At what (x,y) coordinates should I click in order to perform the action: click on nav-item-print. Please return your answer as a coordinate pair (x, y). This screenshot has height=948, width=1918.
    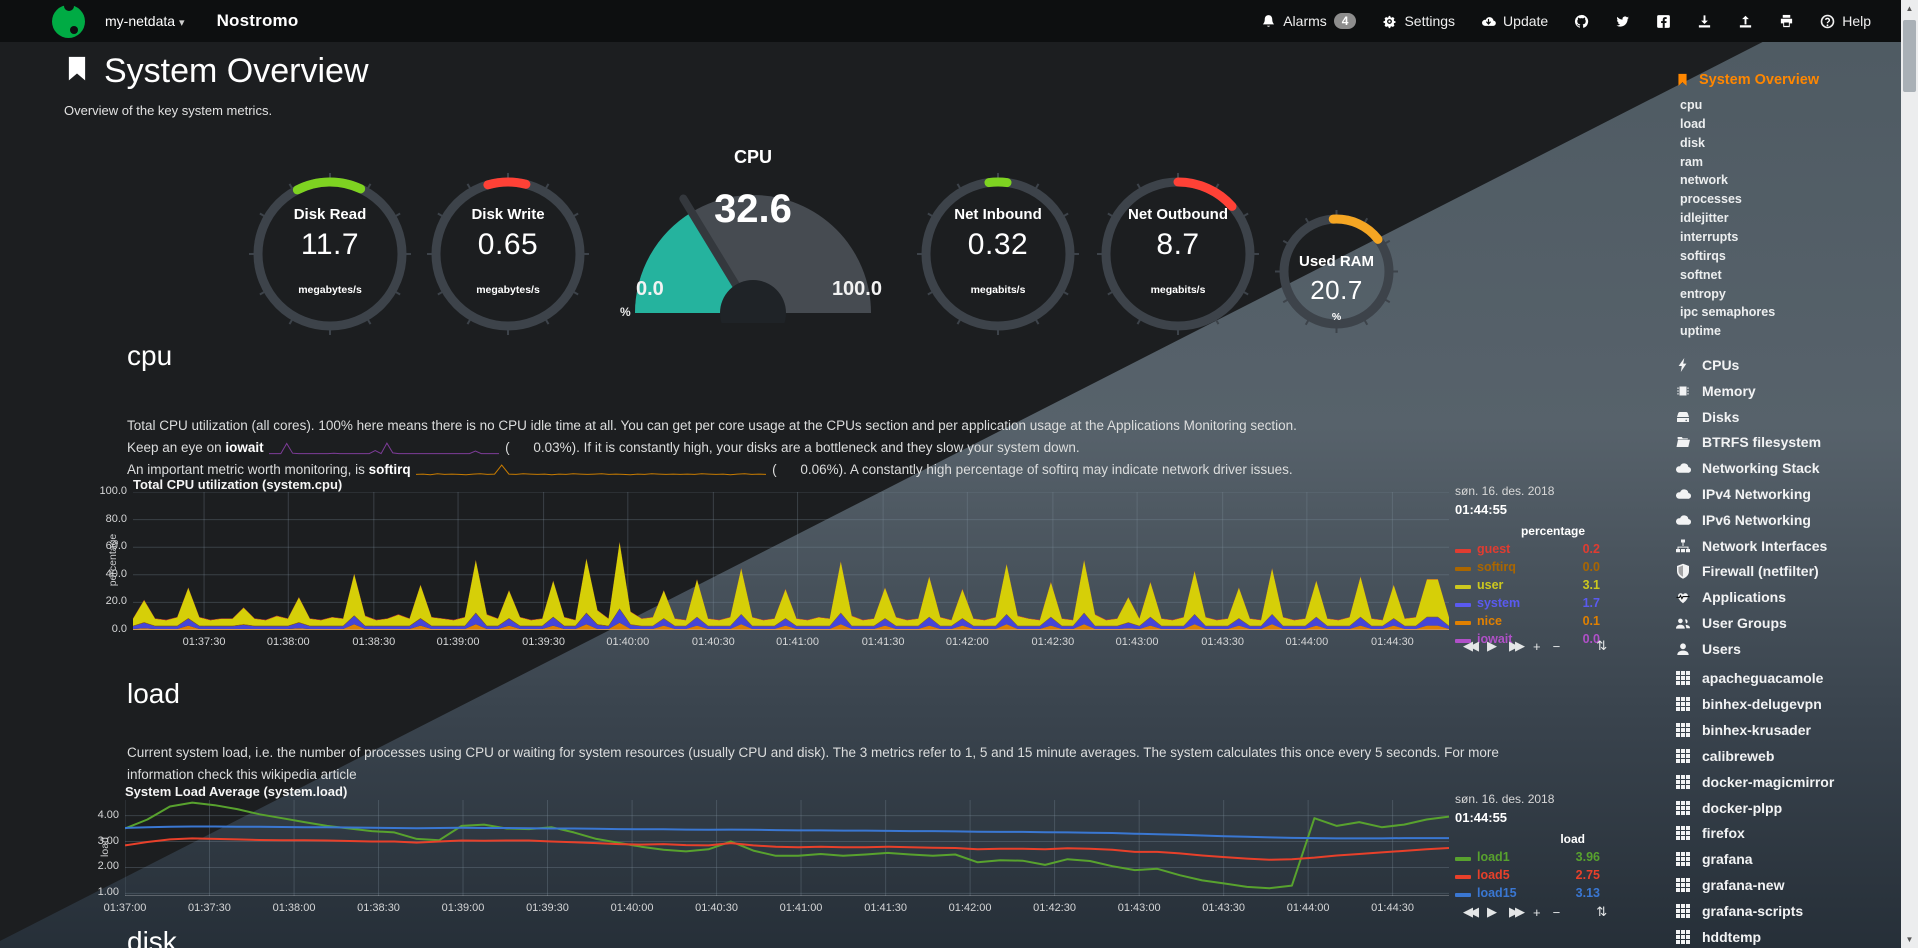
    Looking at the image, I should click on (1786, 21).